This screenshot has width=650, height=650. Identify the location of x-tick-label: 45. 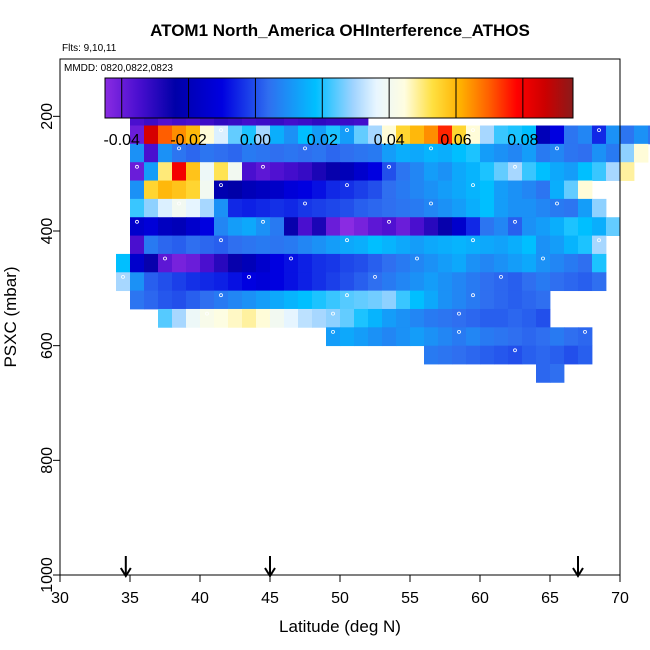
(270, 598).